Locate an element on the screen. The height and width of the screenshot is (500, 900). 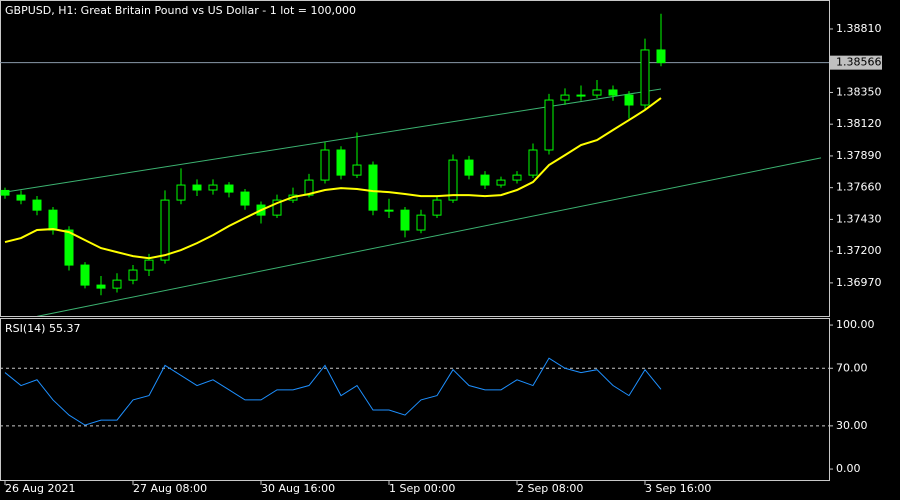
rsi-pane is located at coordinates (414, 392).